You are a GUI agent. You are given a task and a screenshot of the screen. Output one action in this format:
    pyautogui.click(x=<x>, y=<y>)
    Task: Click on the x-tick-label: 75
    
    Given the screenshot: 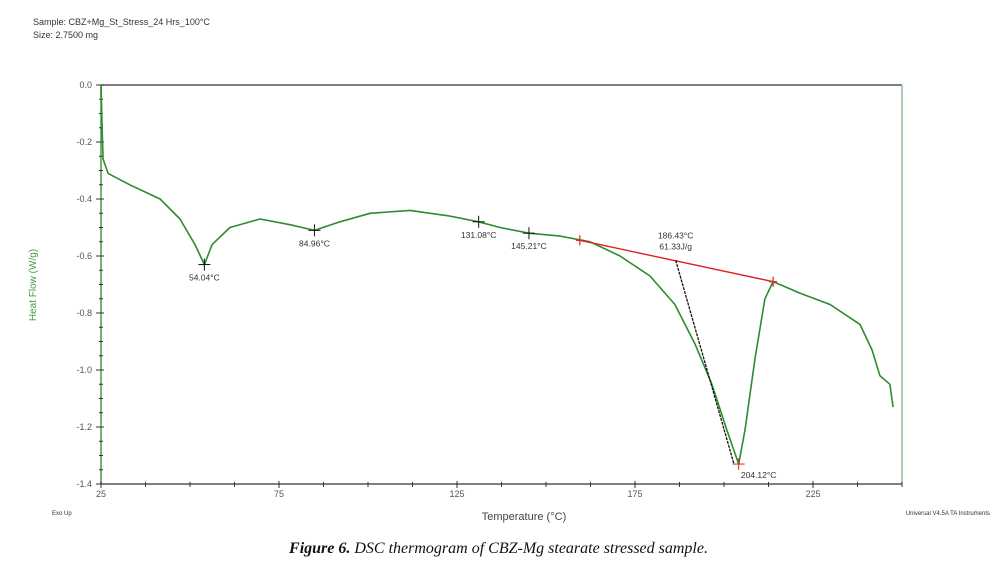 What is the action you would take?
    pyautogui.click(x=279, y=494)
    